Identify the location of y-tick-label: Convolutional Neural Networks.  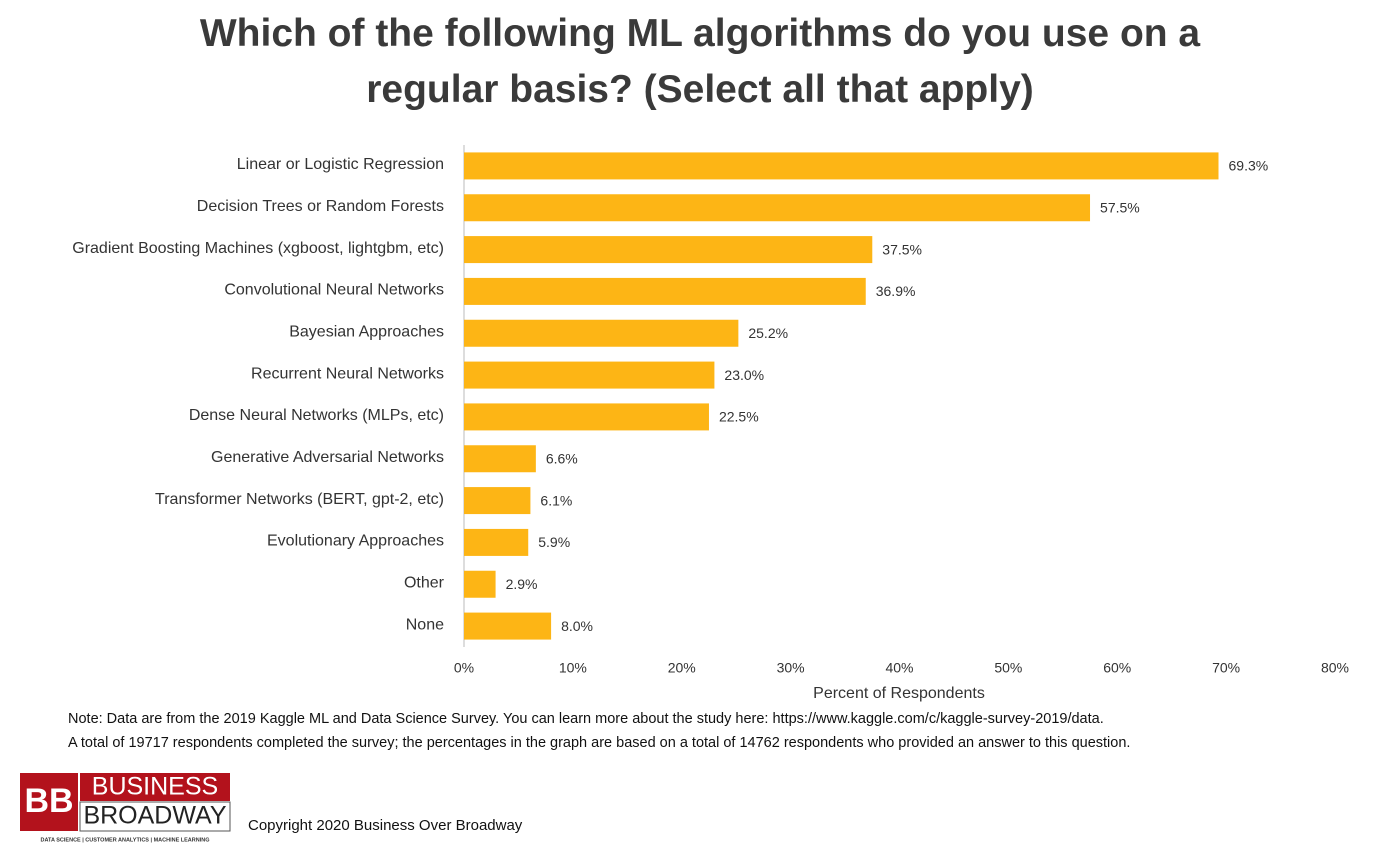
(334, 290).